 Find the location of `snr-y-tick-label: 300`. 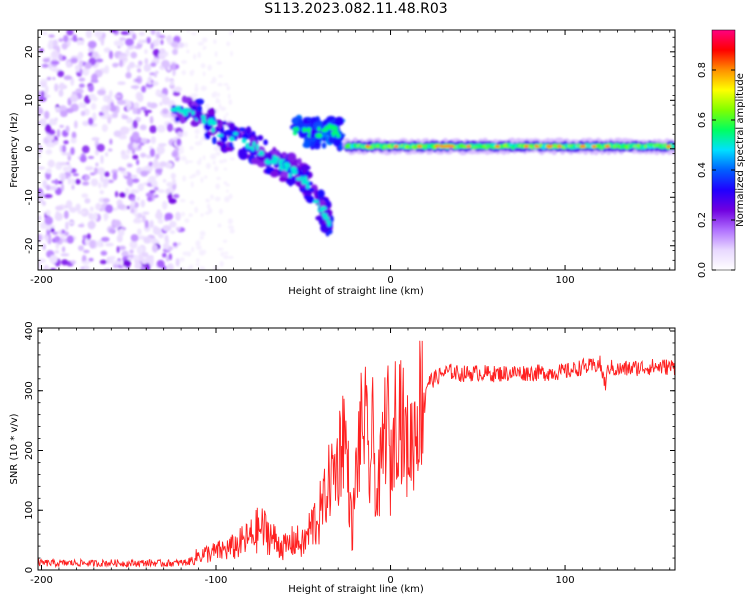

snr-y-tick-label: 300 is located at coordinates (29, 390).